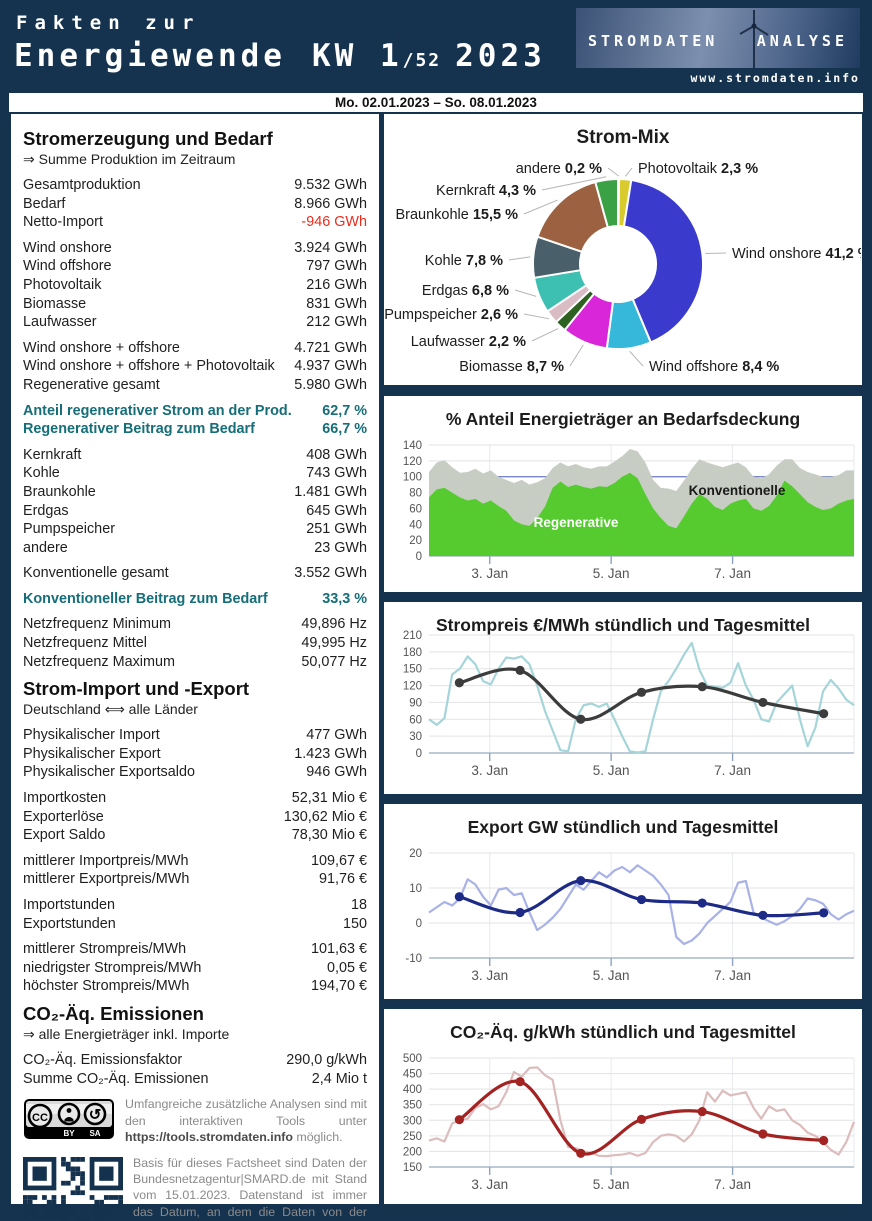 This screenshot has height=1221, width=872. Describe the element at coordinates (714, 367) in the screenshot. I see `donut-label-Wind-offshore: Wind offshore 8,4 %` at that location.